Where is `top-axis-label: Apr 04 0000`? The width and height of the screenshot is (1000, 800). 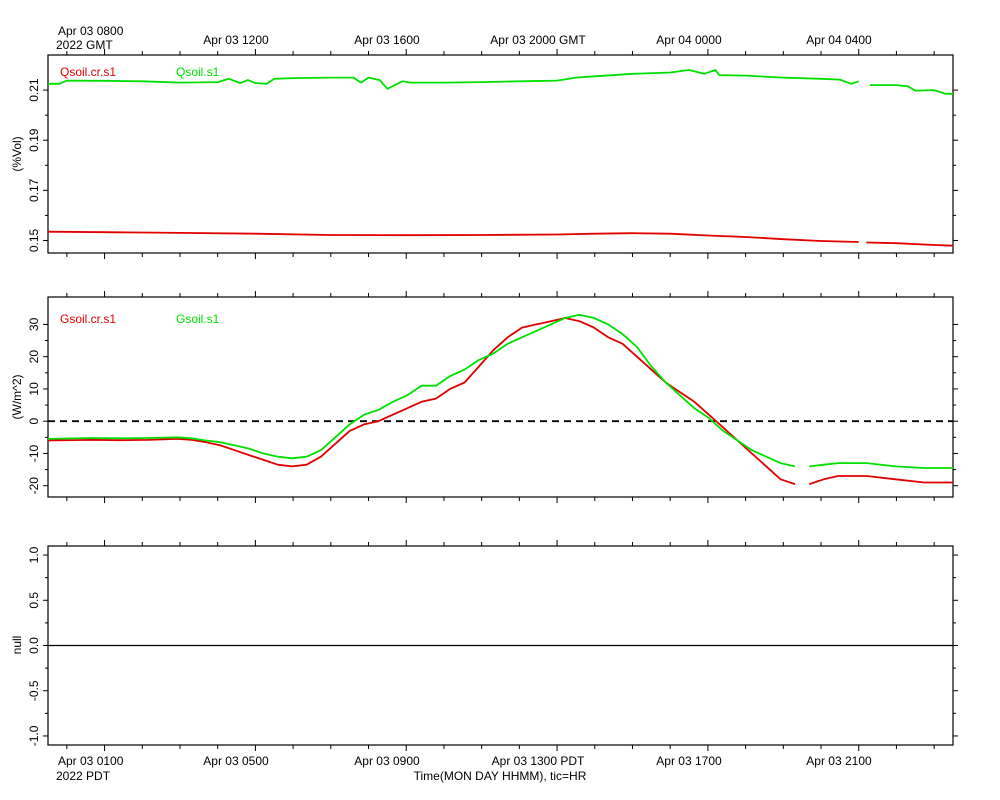
top-axis-label: Apr 04 0000 is located at coordinates (689, 40).